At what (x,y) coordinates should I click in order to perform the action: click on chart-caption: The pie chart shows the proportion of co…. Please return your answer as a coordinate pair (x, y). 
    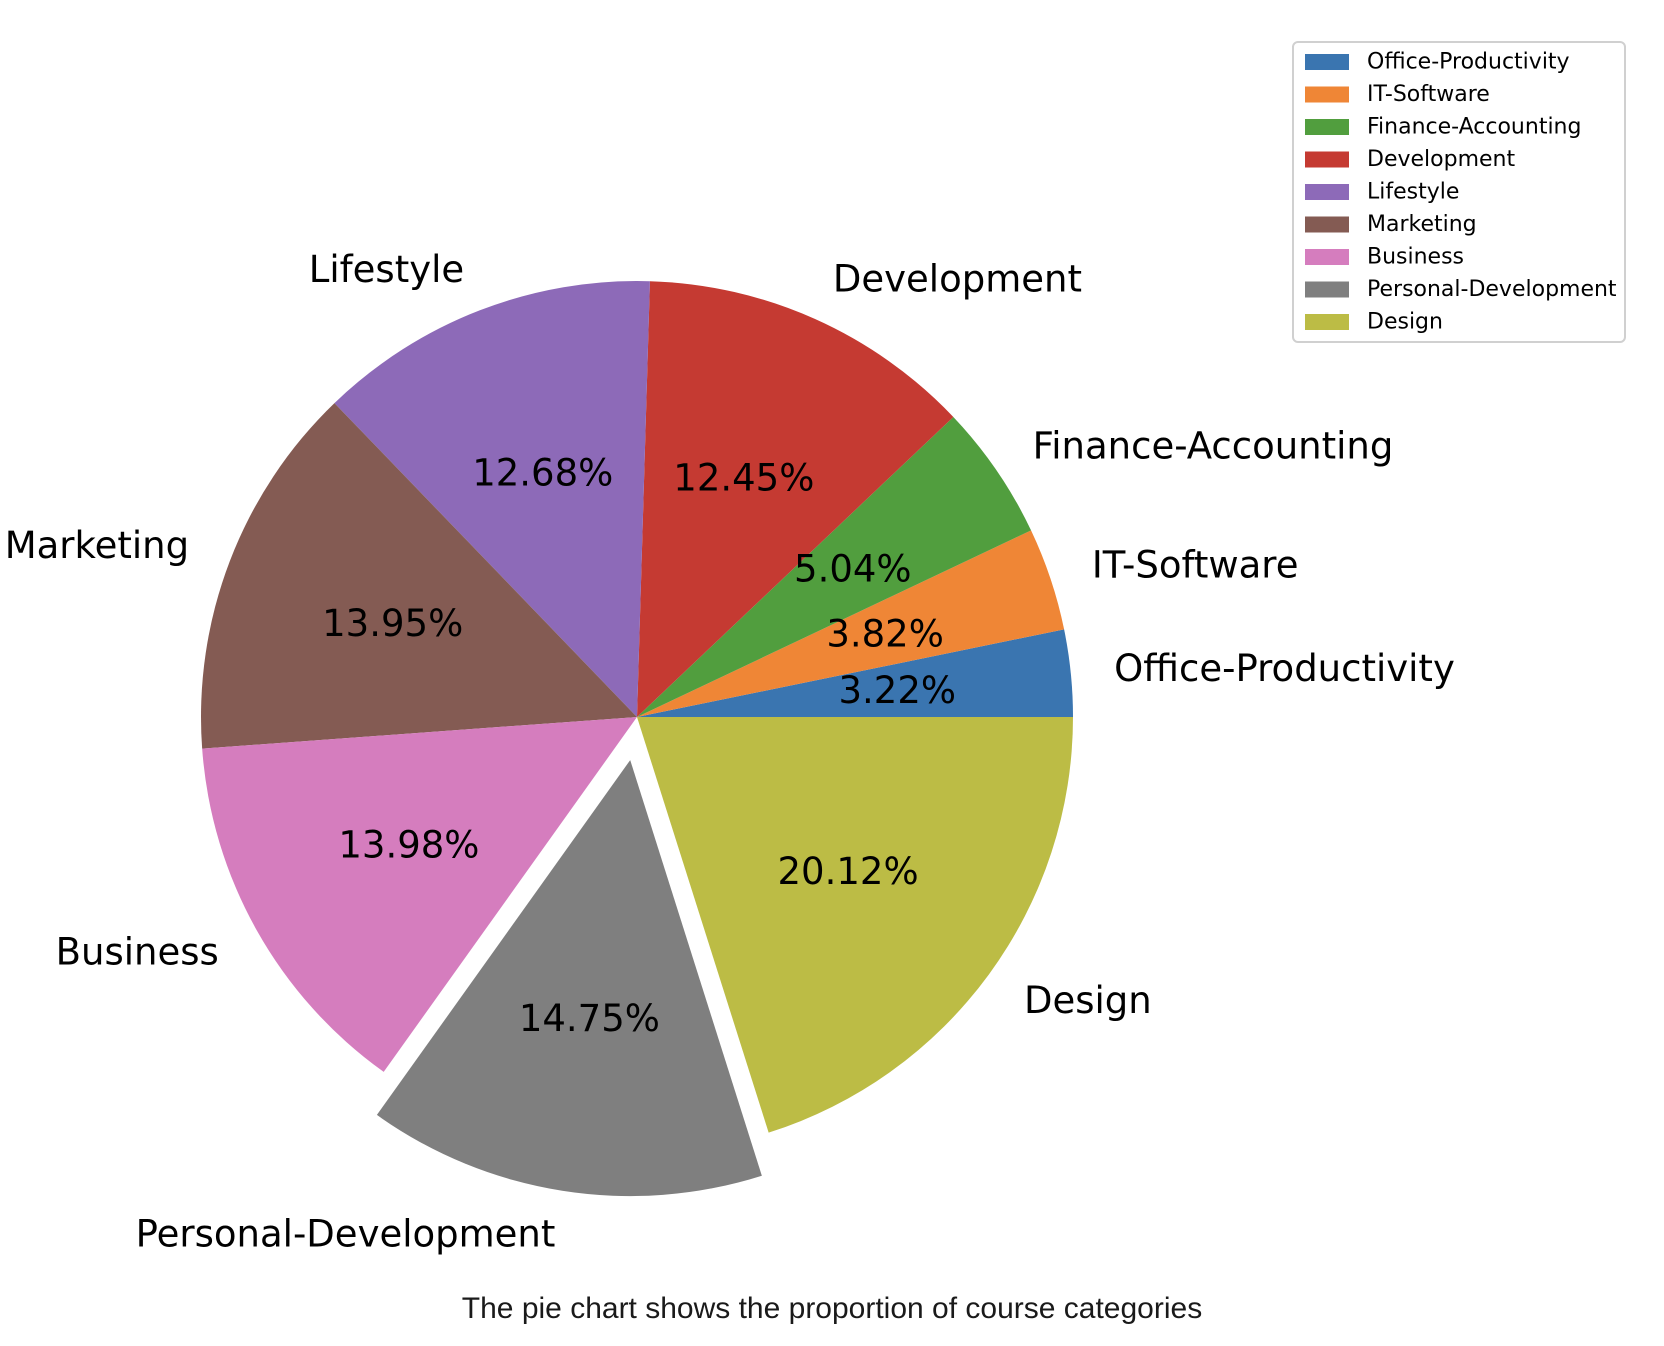
    Looking at the image, I should click on (832, 1308).